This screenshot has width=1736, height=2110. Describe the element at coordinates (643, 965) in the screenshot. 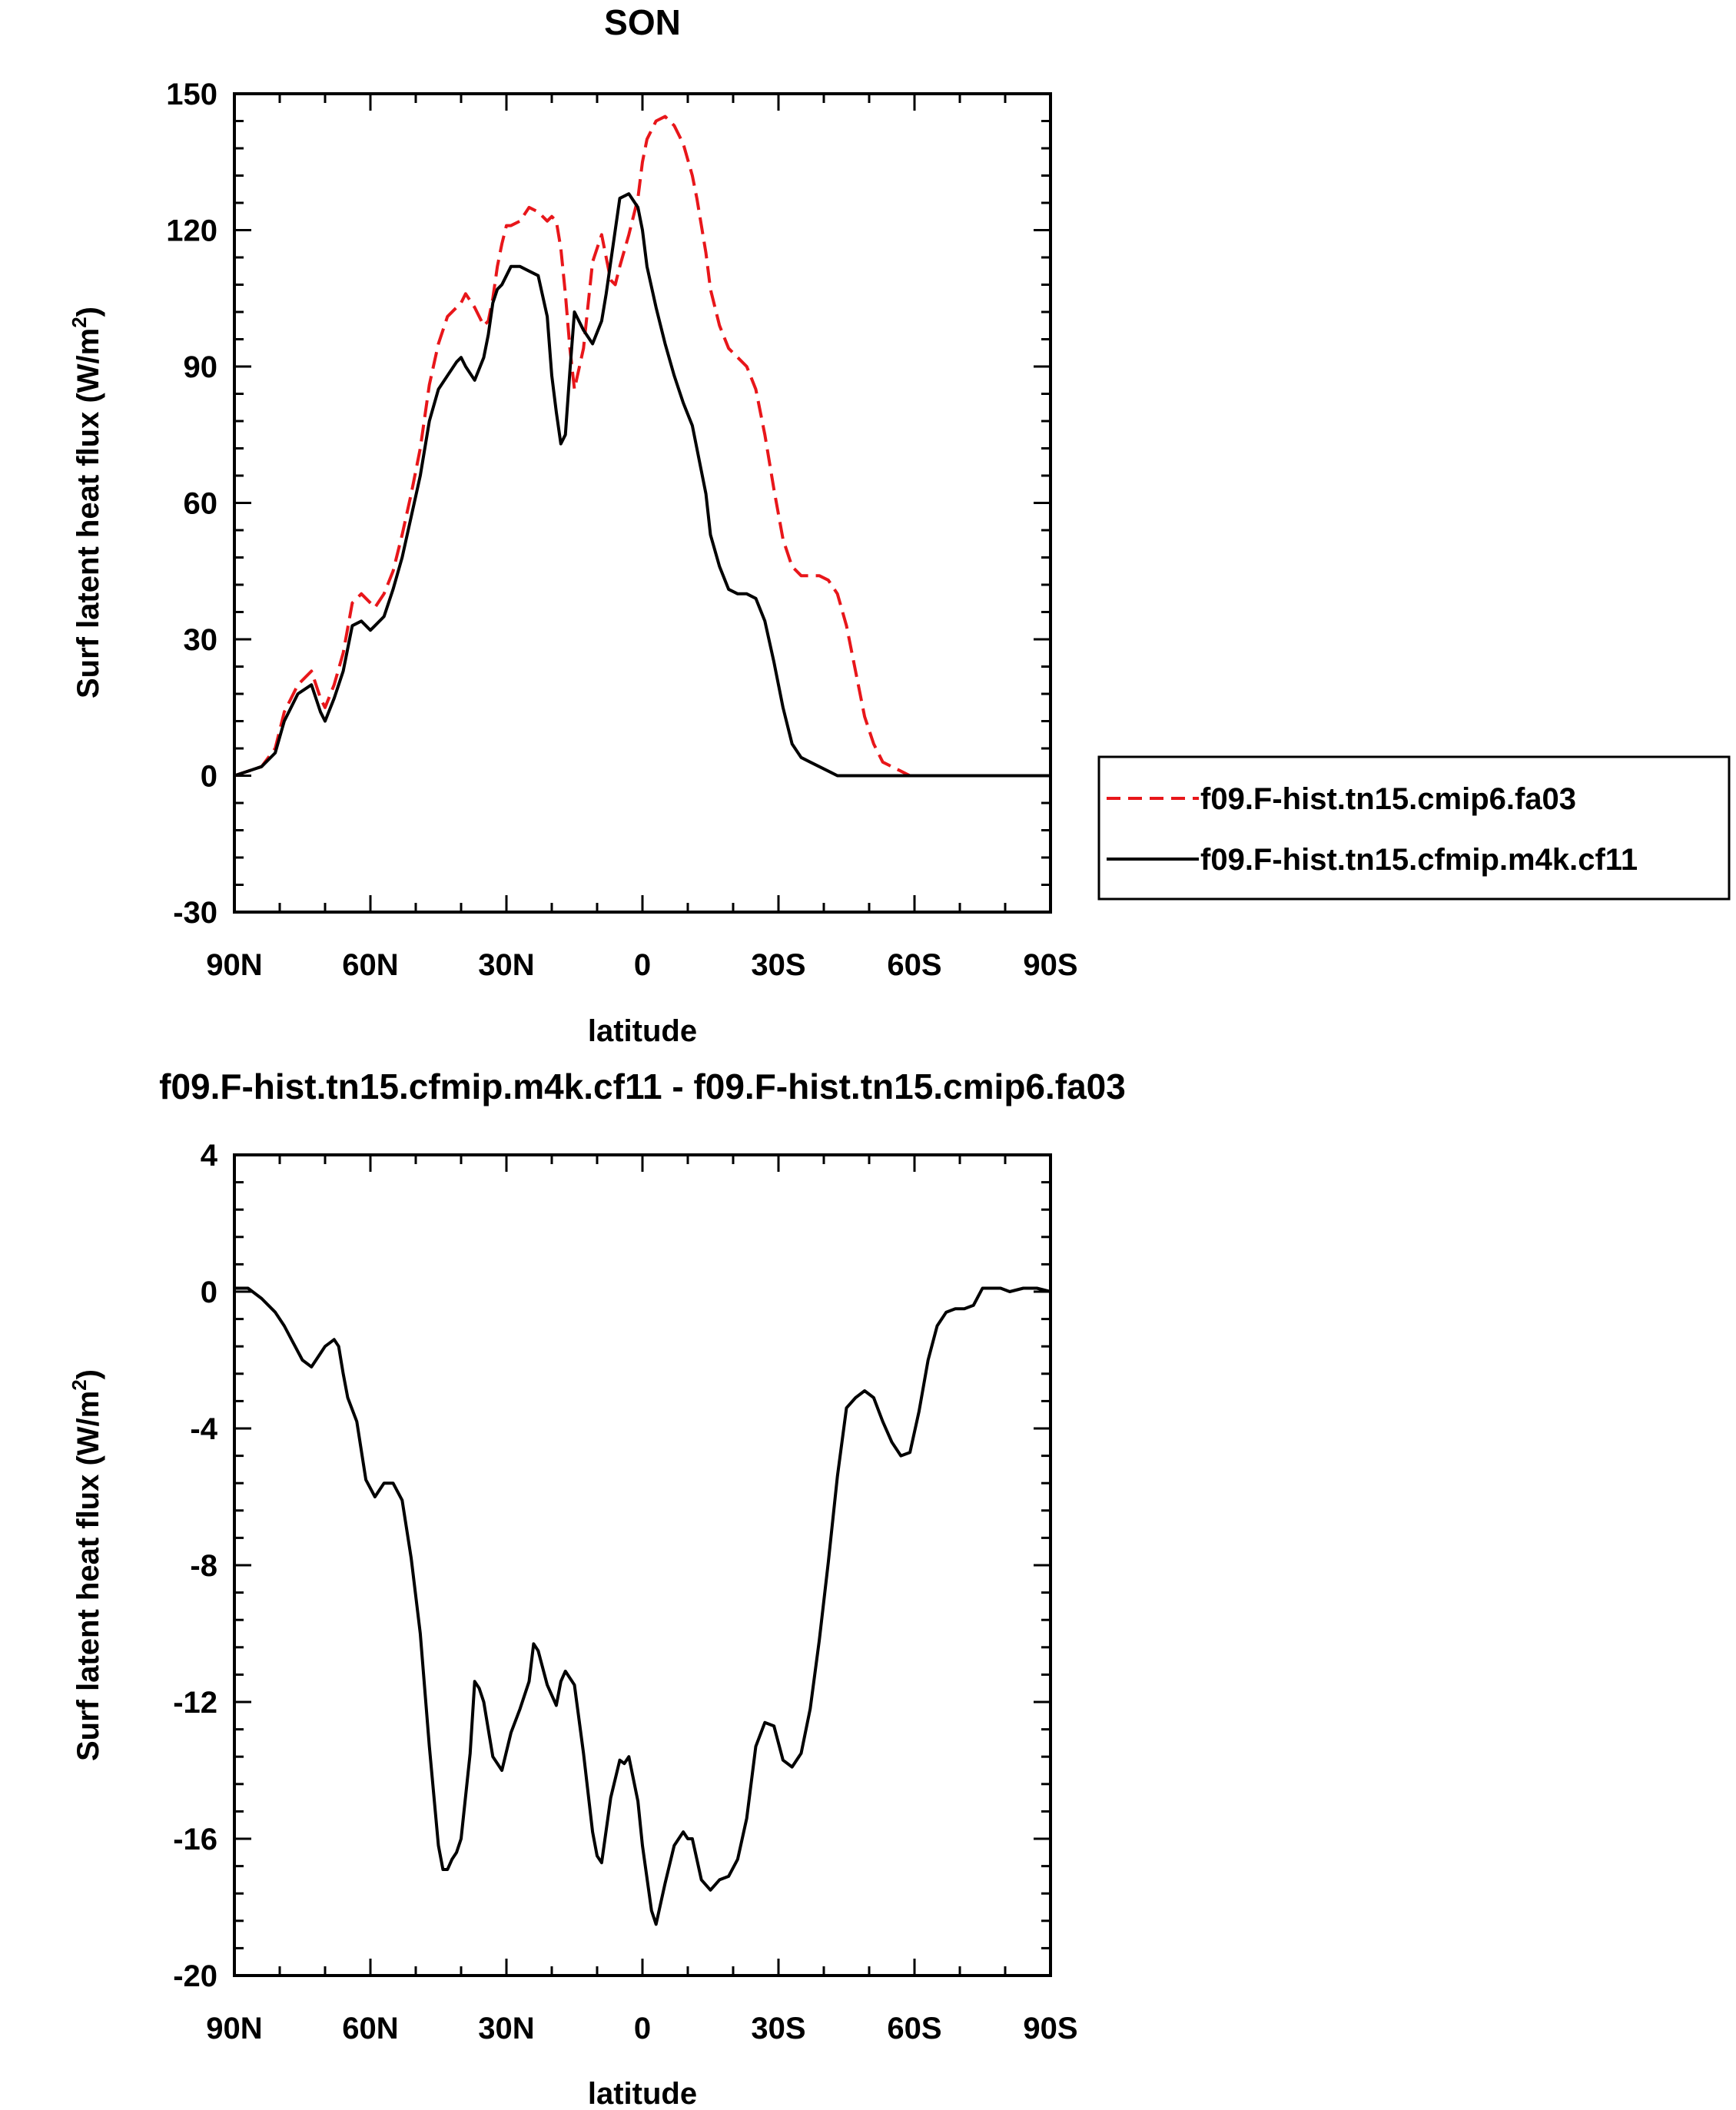

I see `top-chart-xtick-label: 0` at that location.